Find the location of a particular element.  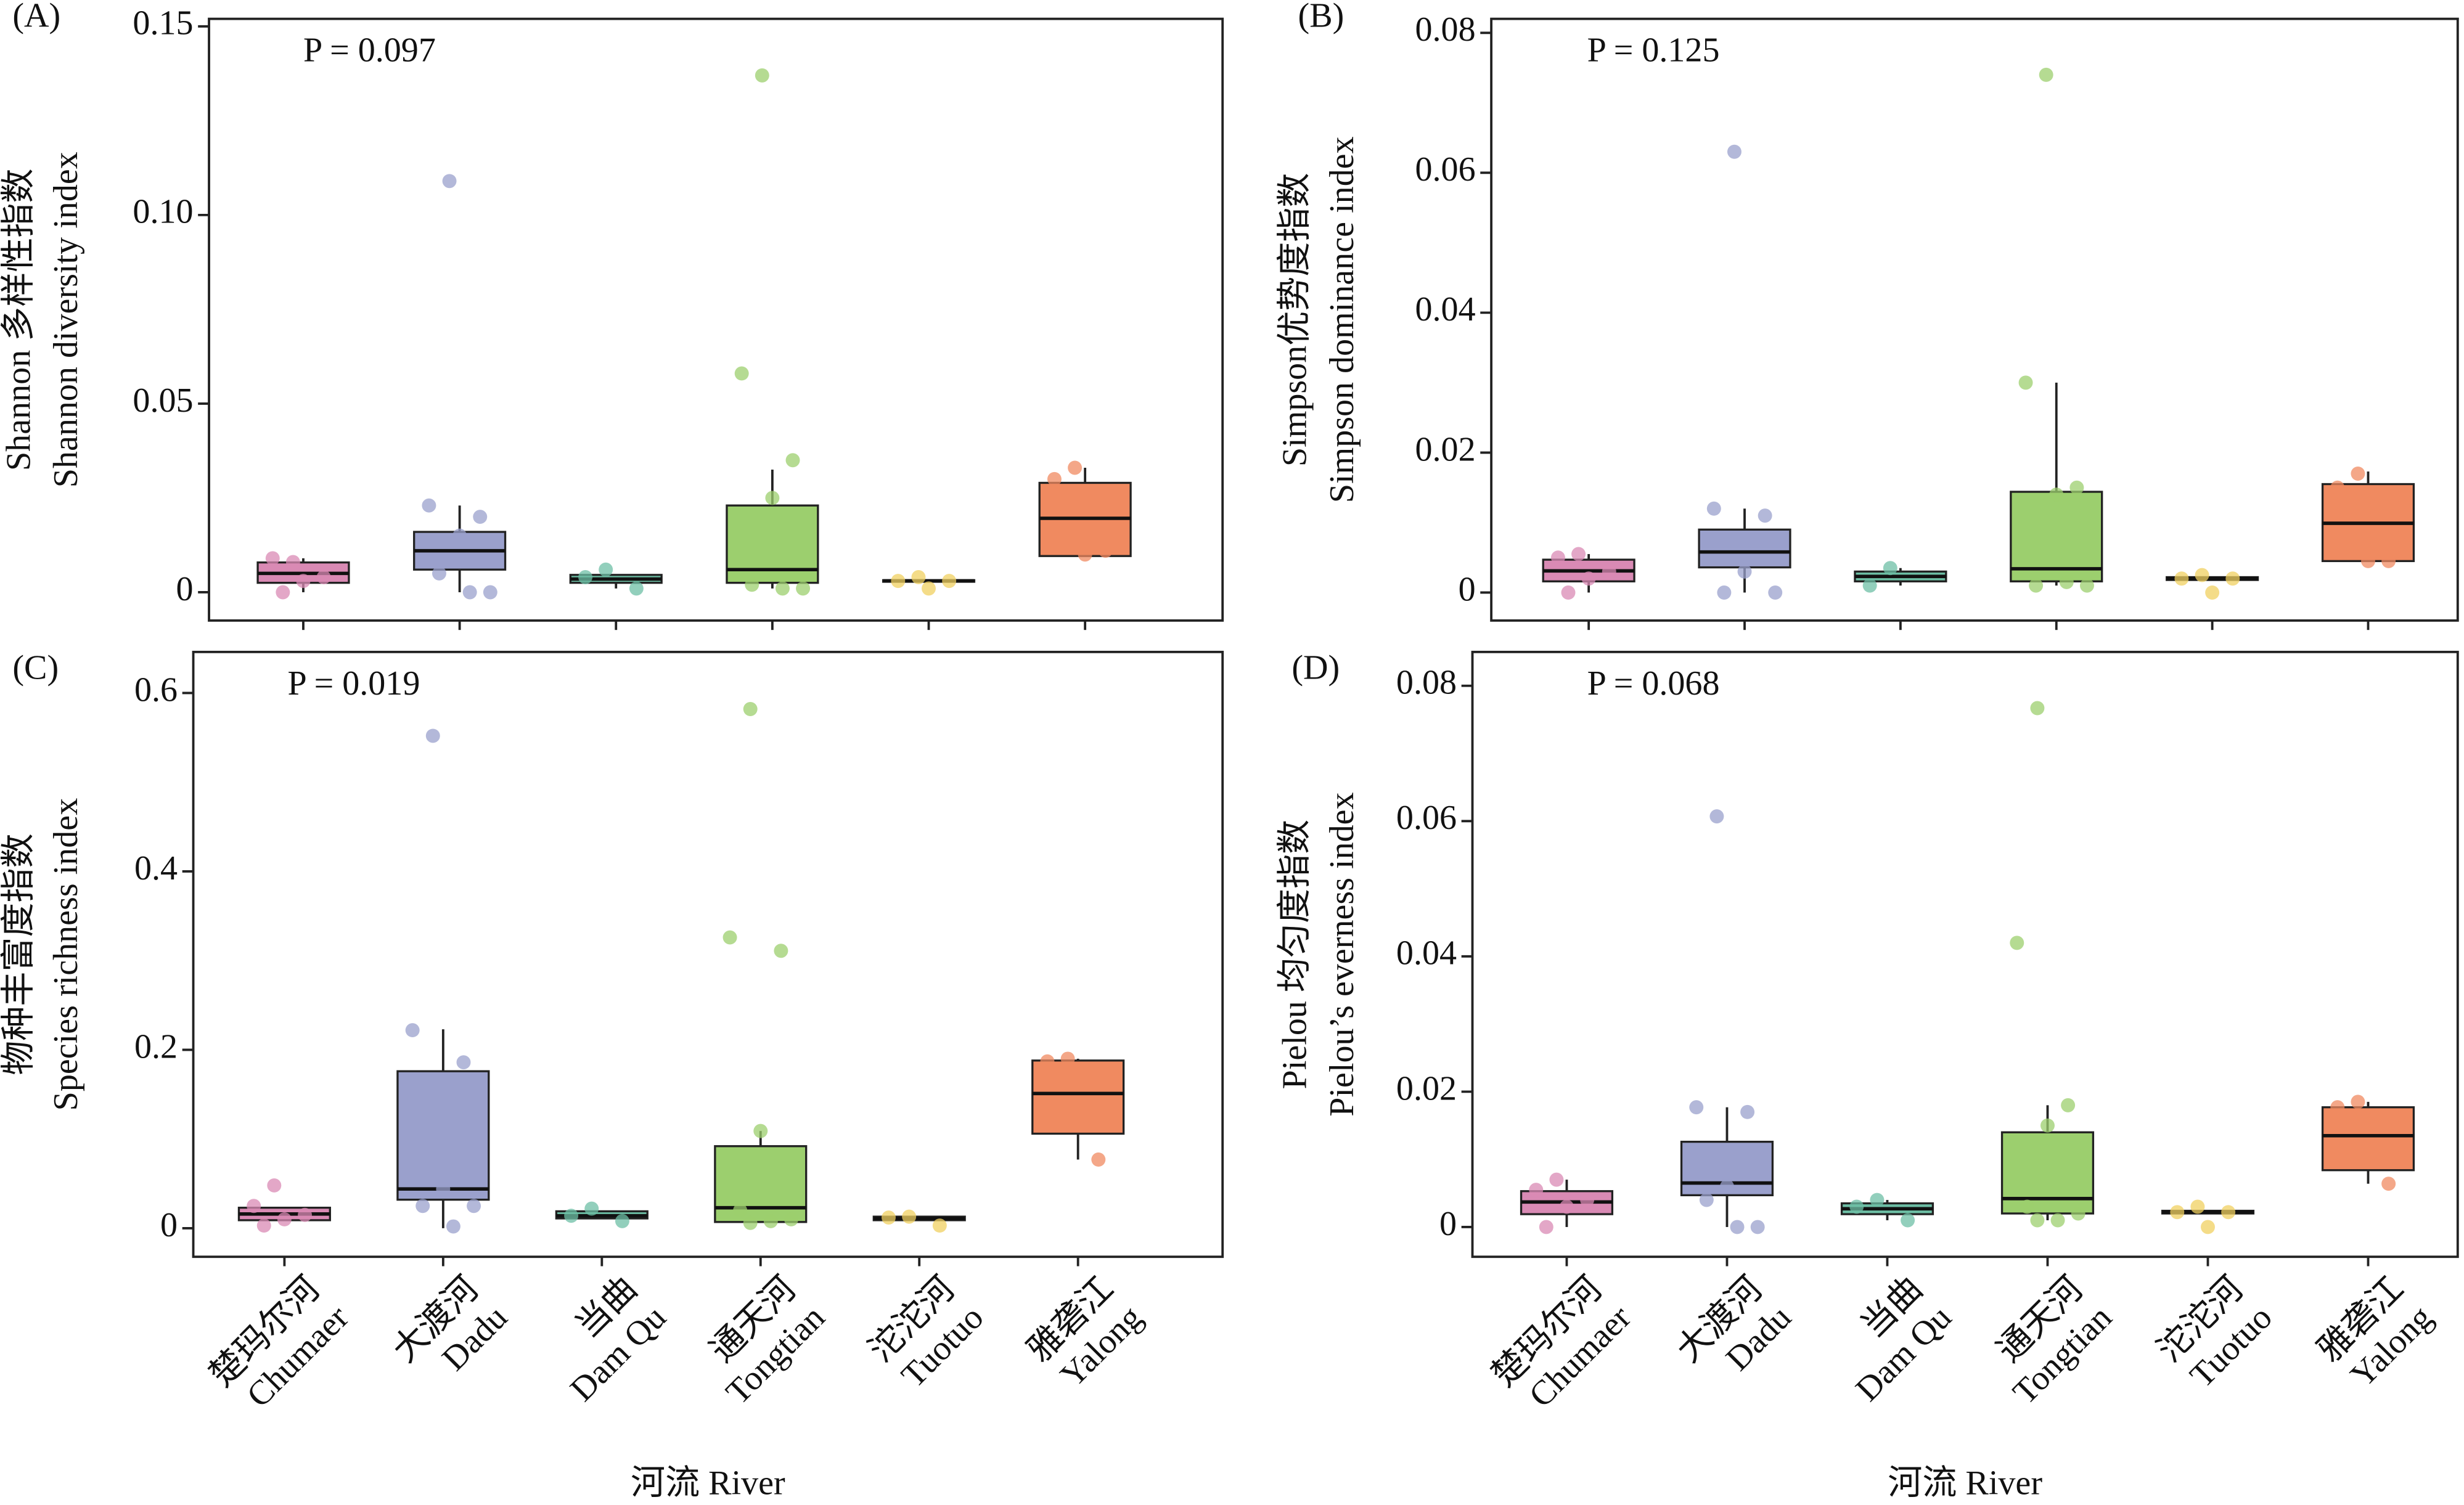

y-tick-label: 0.2 is located at coordinates (156, 1046).